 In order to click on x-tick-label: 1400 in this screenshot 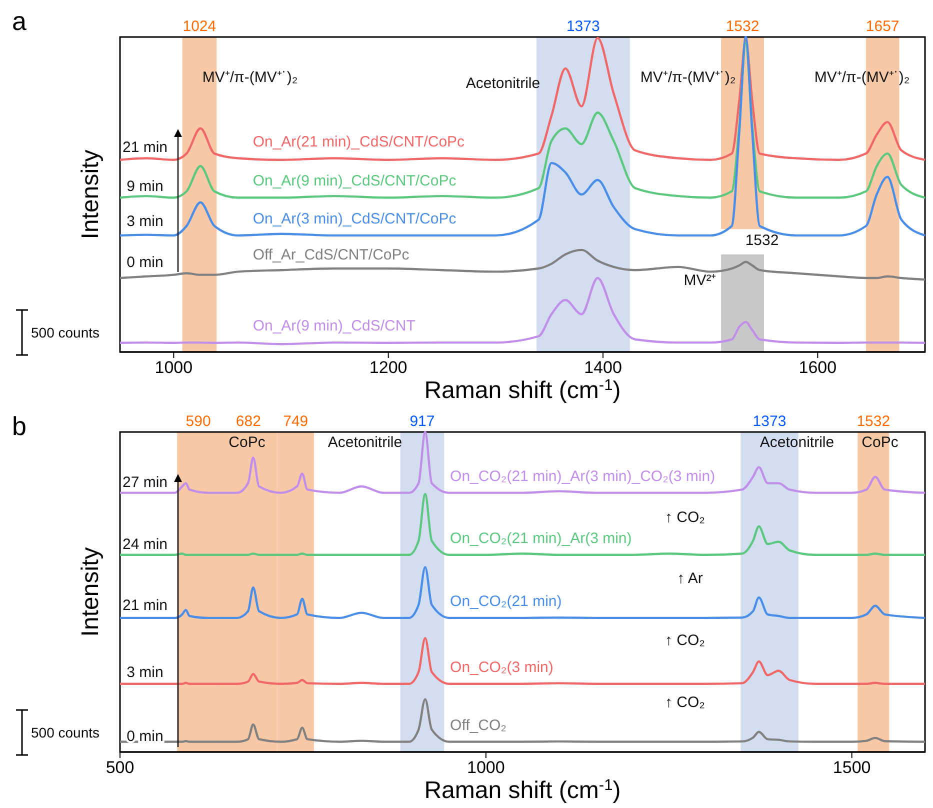, I will do `click(603, 368)`.